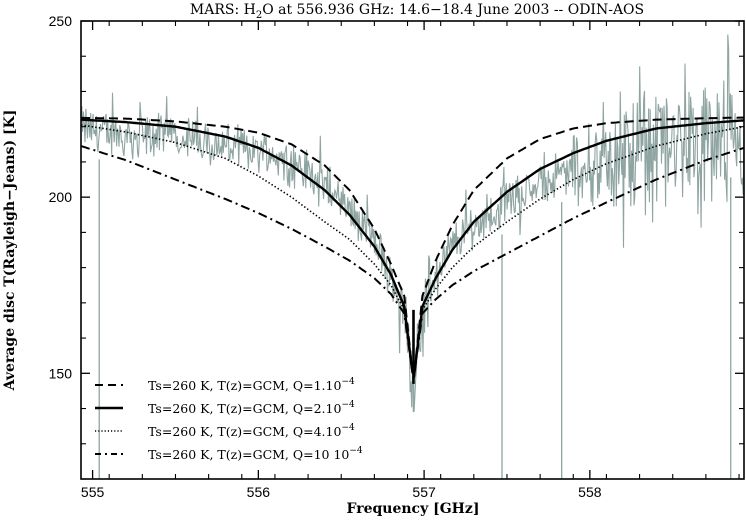 The image size is (746, 520). Describe the element at coordinates (61, 21) in the screenshot. I see `y-tick-label: 250` at that location.